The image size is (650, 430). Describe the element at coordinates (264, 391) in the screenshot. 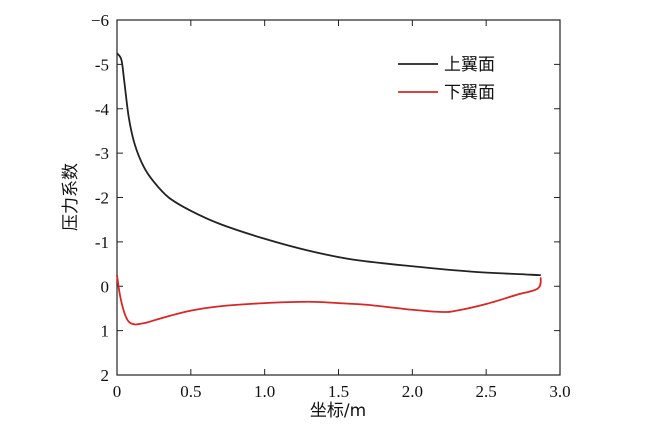

I see `x-tick-label: 1.0` at that location.